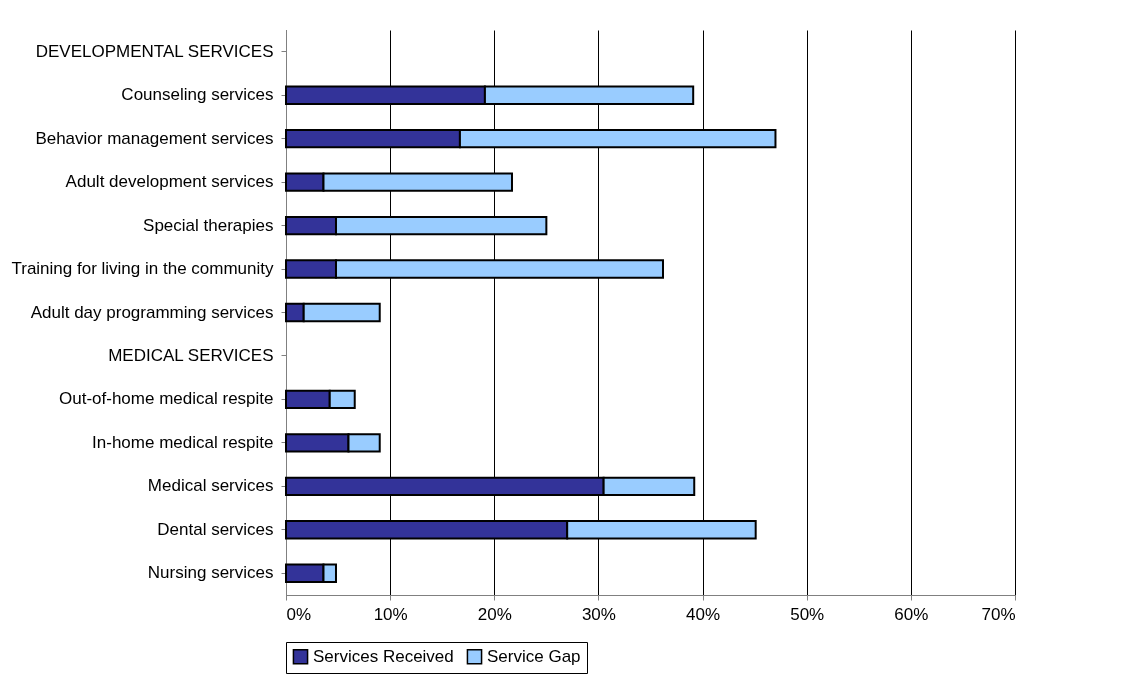 The image size is (1130, 688). What do you see at coordinates (210, 486) in the screenshot?
I see `y-tick-label: Medical services` at bounding box center [210, 486].